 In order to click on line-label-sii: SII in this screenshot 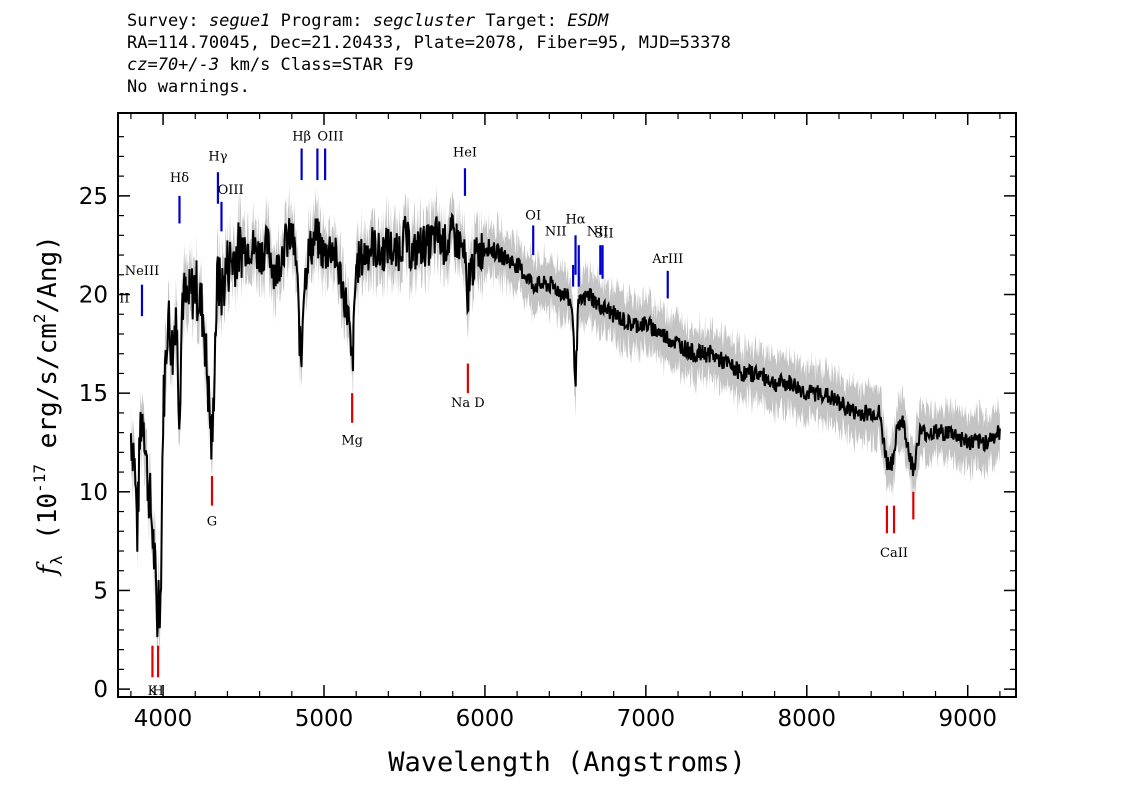, I will do `click(603, 233)`.